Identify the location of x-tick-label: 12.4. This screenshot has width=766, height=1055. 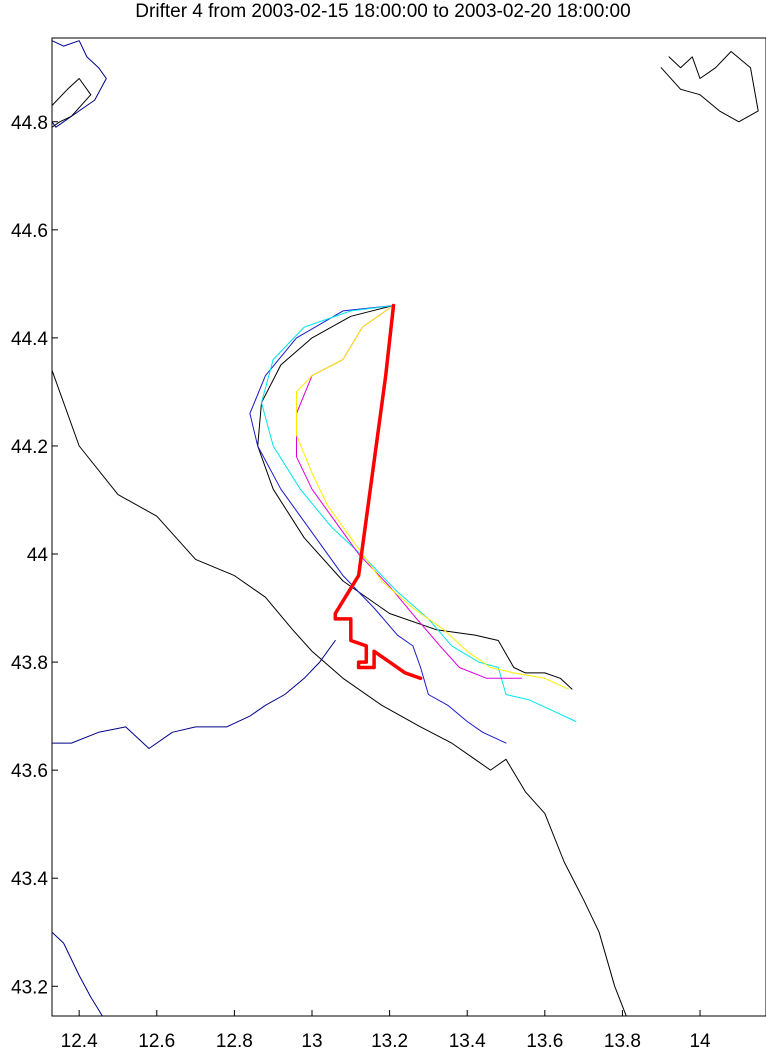
(79, 1041).